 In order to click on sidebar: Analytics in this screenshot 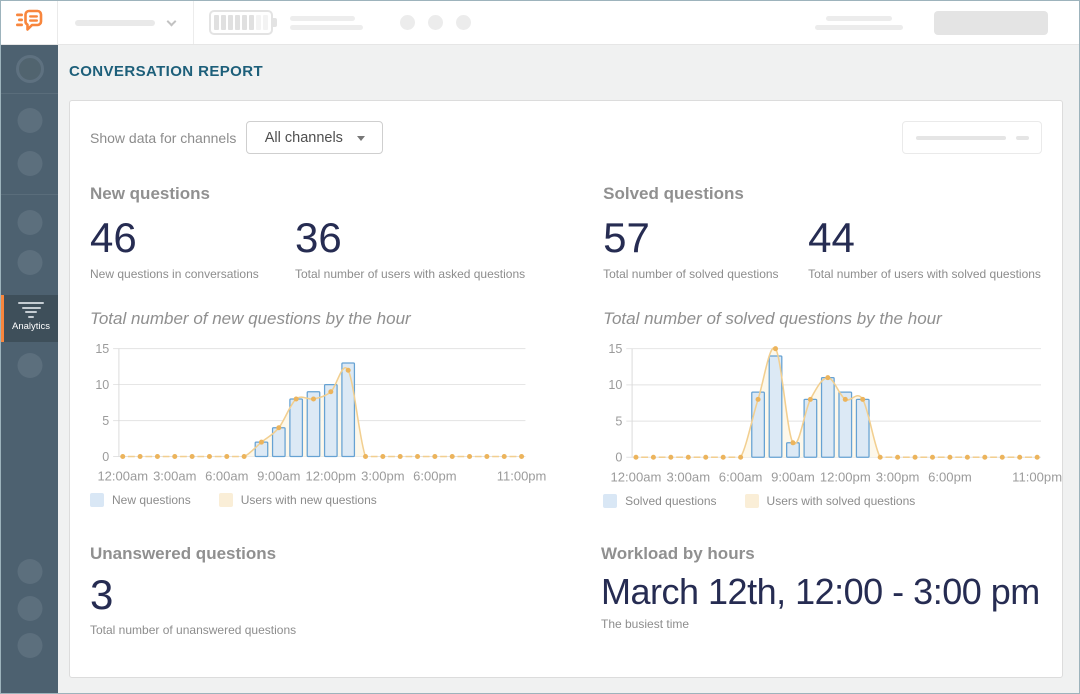, I will do `click(29, 369)`.